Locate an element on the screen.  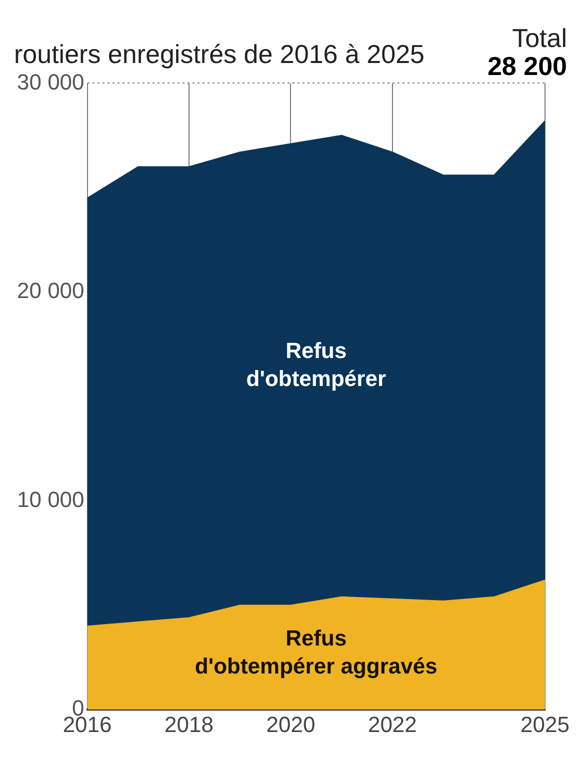
x-tick-label: 2025 is located at coordinates (545, 724).